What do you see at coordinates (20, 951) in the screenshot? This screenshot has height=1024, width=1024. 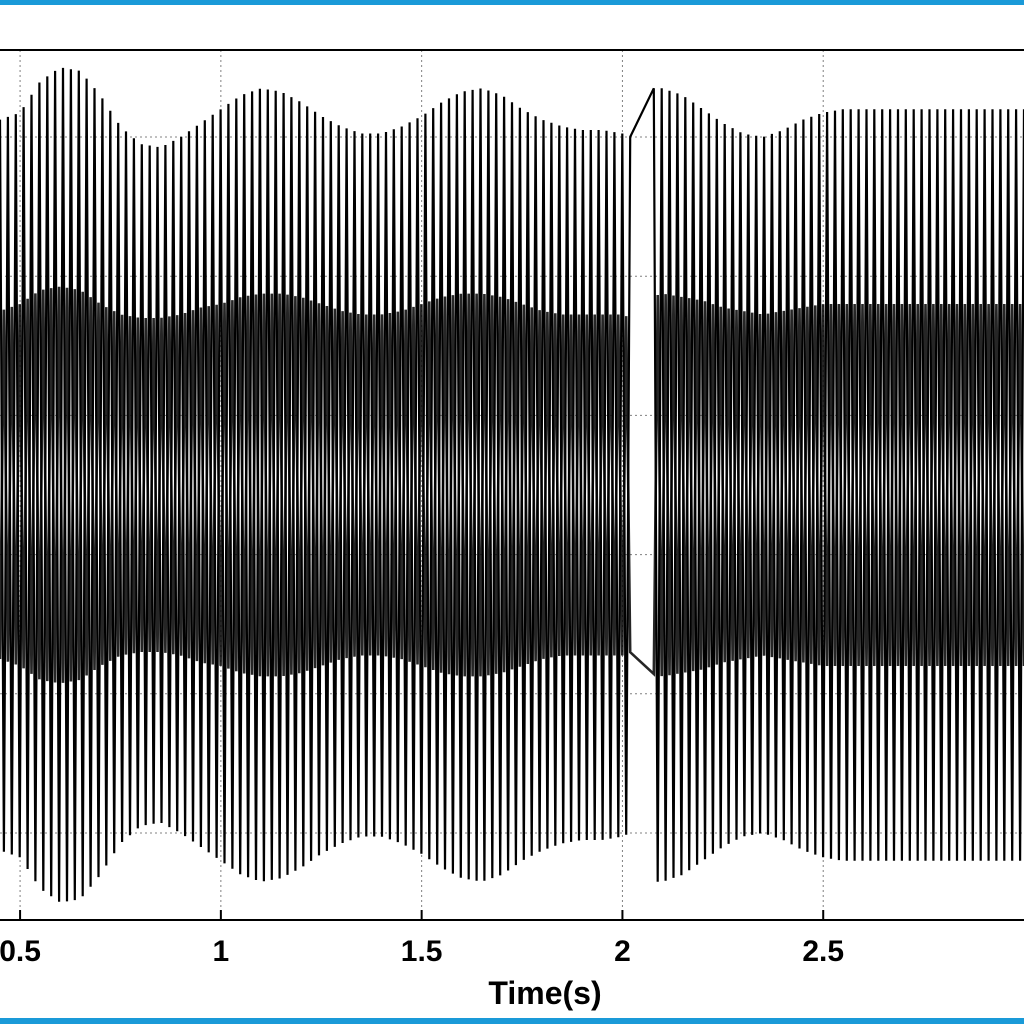 I see `x-tick-label-0: 0.5` at bounding box center [20, 951].